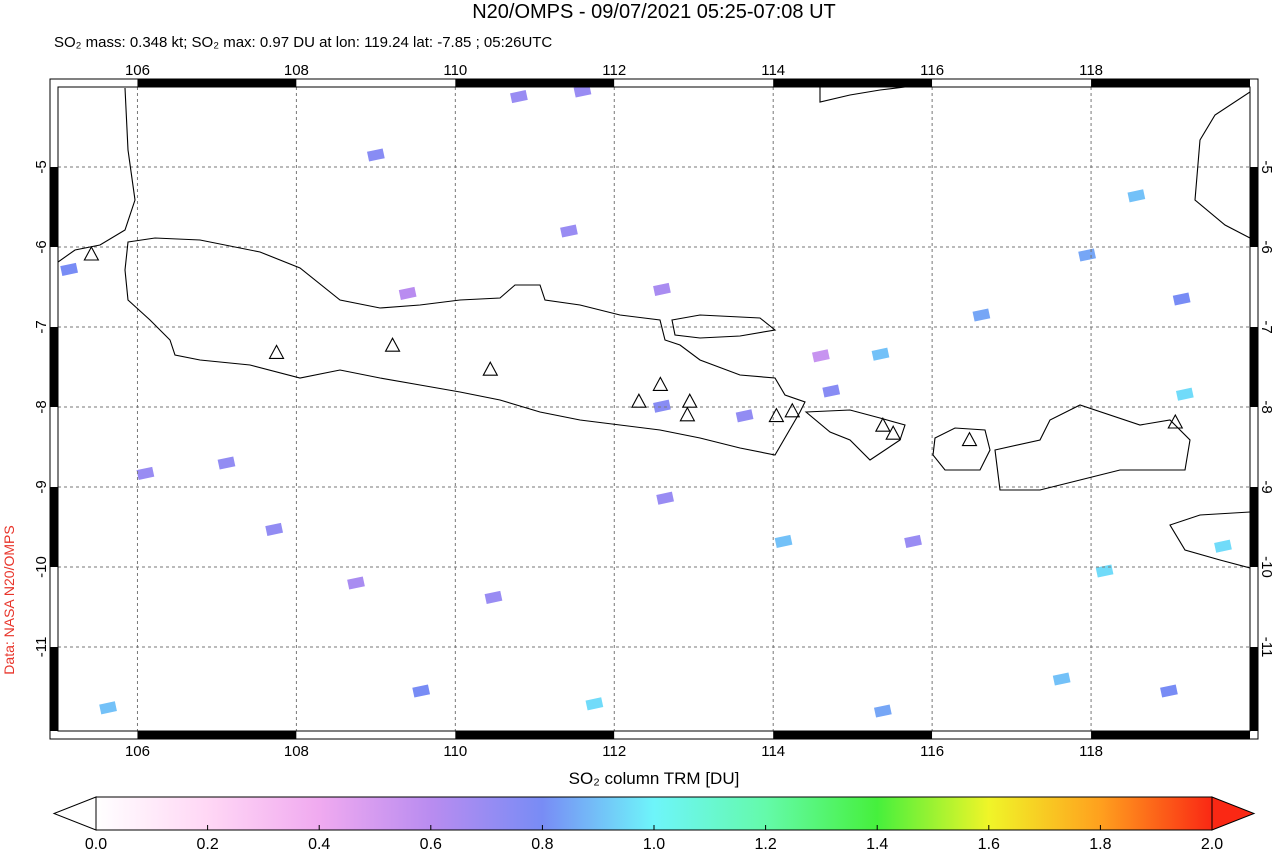  I want to click on colorbar-tick-label: 0.4, so click(319, 844).